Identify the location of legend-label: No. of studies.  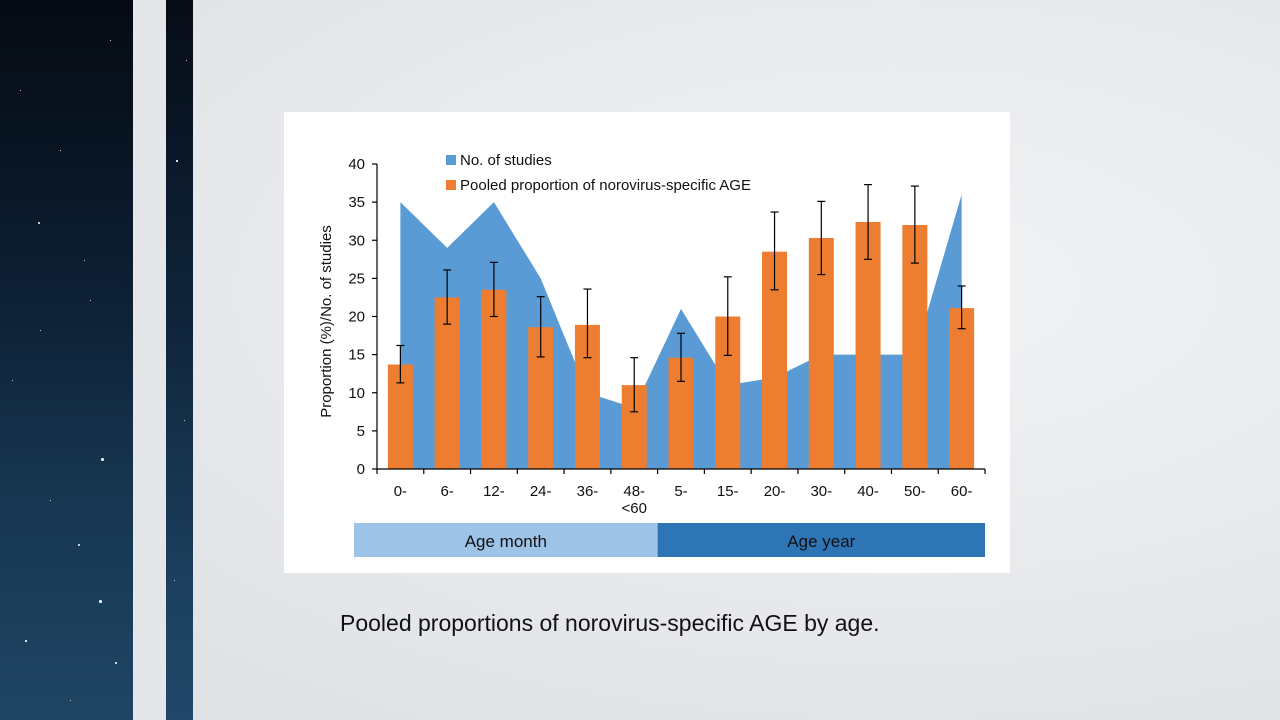
(506, 160).